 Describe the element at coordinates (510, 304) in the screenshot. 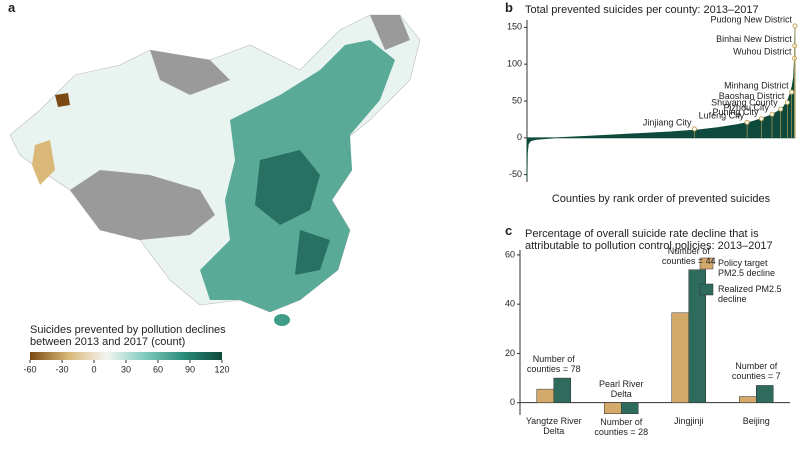

I see `y-tick-label: 40` at that location.